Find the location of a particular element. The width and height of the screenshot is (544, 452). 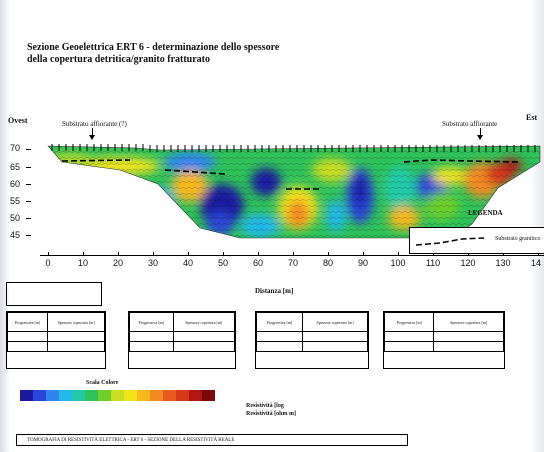

x-tick-label: 60 is located at coordinates (257, 263).